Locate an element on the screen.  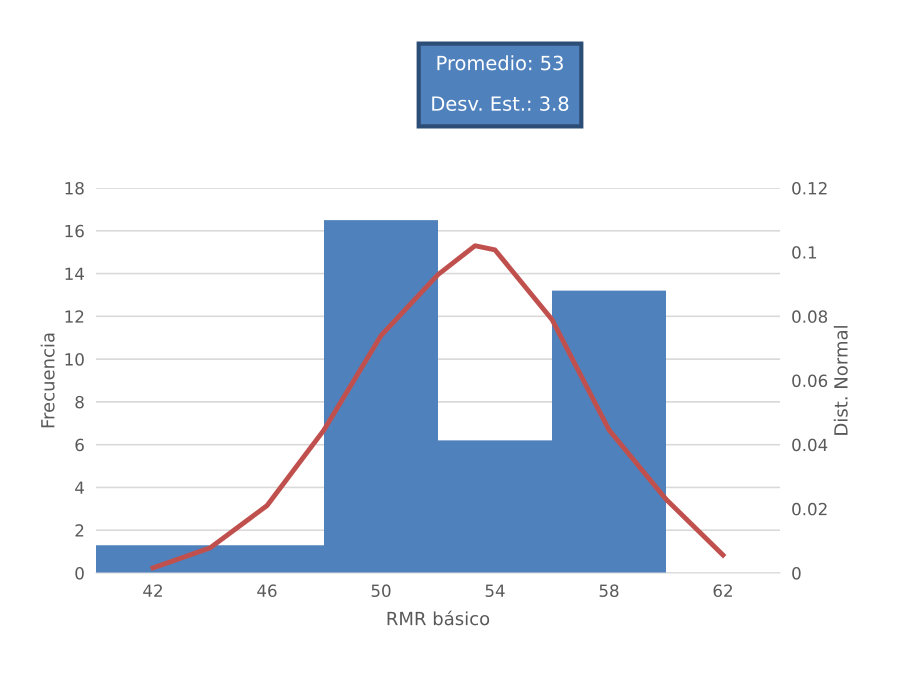
y-tick-label: 2 is located at coordinates (80, 530).